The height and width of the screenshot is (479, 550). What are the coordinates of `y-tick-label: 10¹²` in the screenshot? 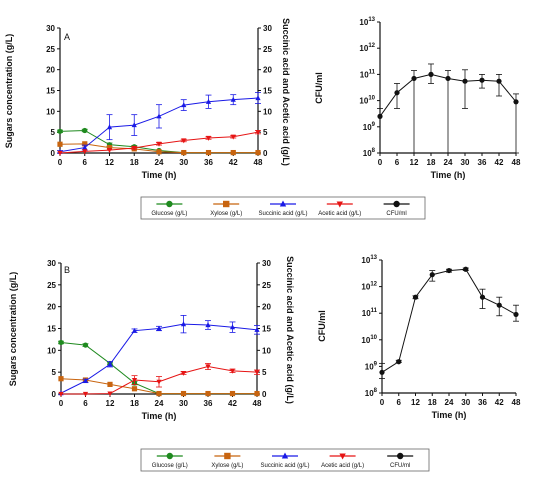 It's located at (367, 48).